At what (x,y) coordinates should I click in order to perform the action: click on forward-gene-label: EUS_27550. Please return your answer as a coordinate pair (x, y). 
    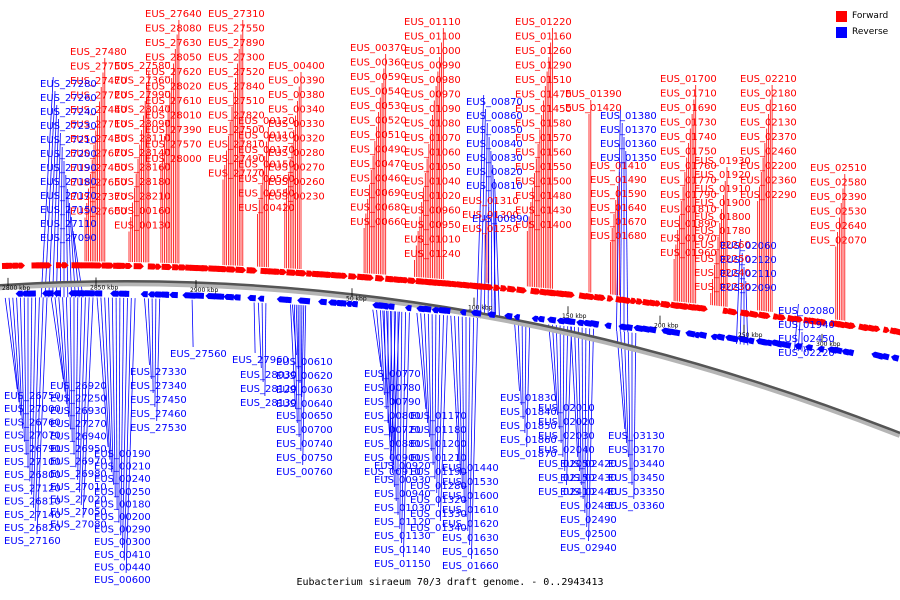
    Looking at the image, I should click on (236, 29).